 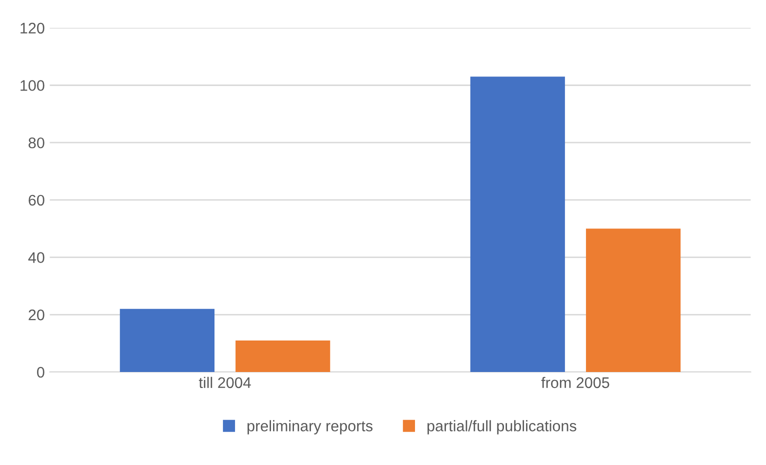 I want to click on legend-label: preliminary reports, so click(x=310, y=427).